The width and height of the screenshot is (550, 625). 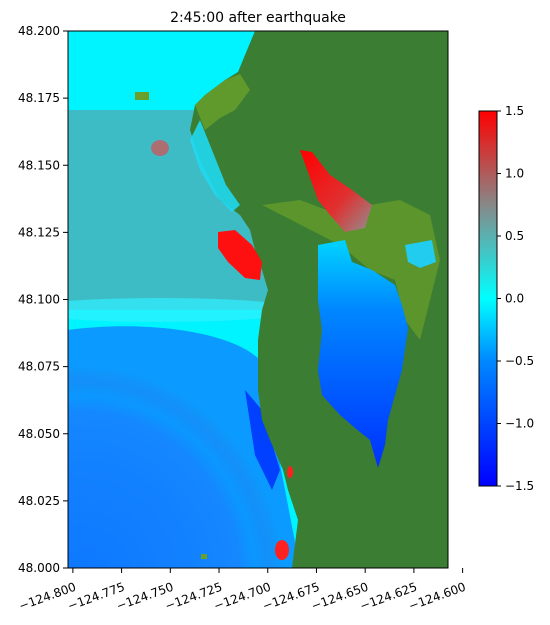 I want to click on colorbar-tick-label: 0.5, so click(x=514, y=236).